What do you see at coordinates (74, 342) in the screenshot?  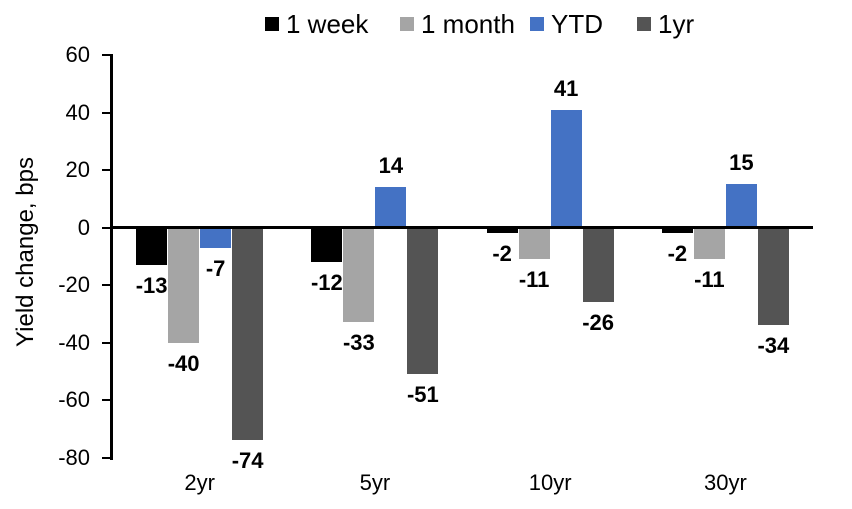 I see `y-tick-label: -40` at bounding box center [74, 342].